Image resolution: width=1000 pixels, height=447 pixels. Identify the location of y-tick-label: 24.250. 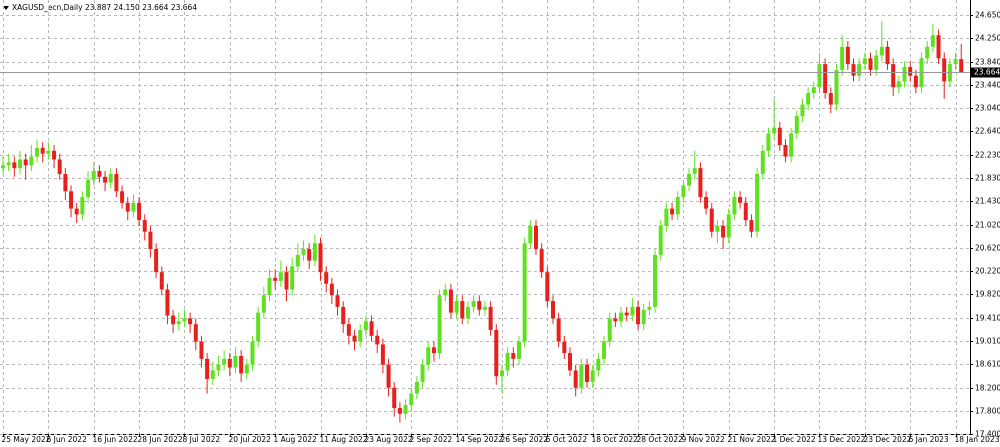
(987, 38).